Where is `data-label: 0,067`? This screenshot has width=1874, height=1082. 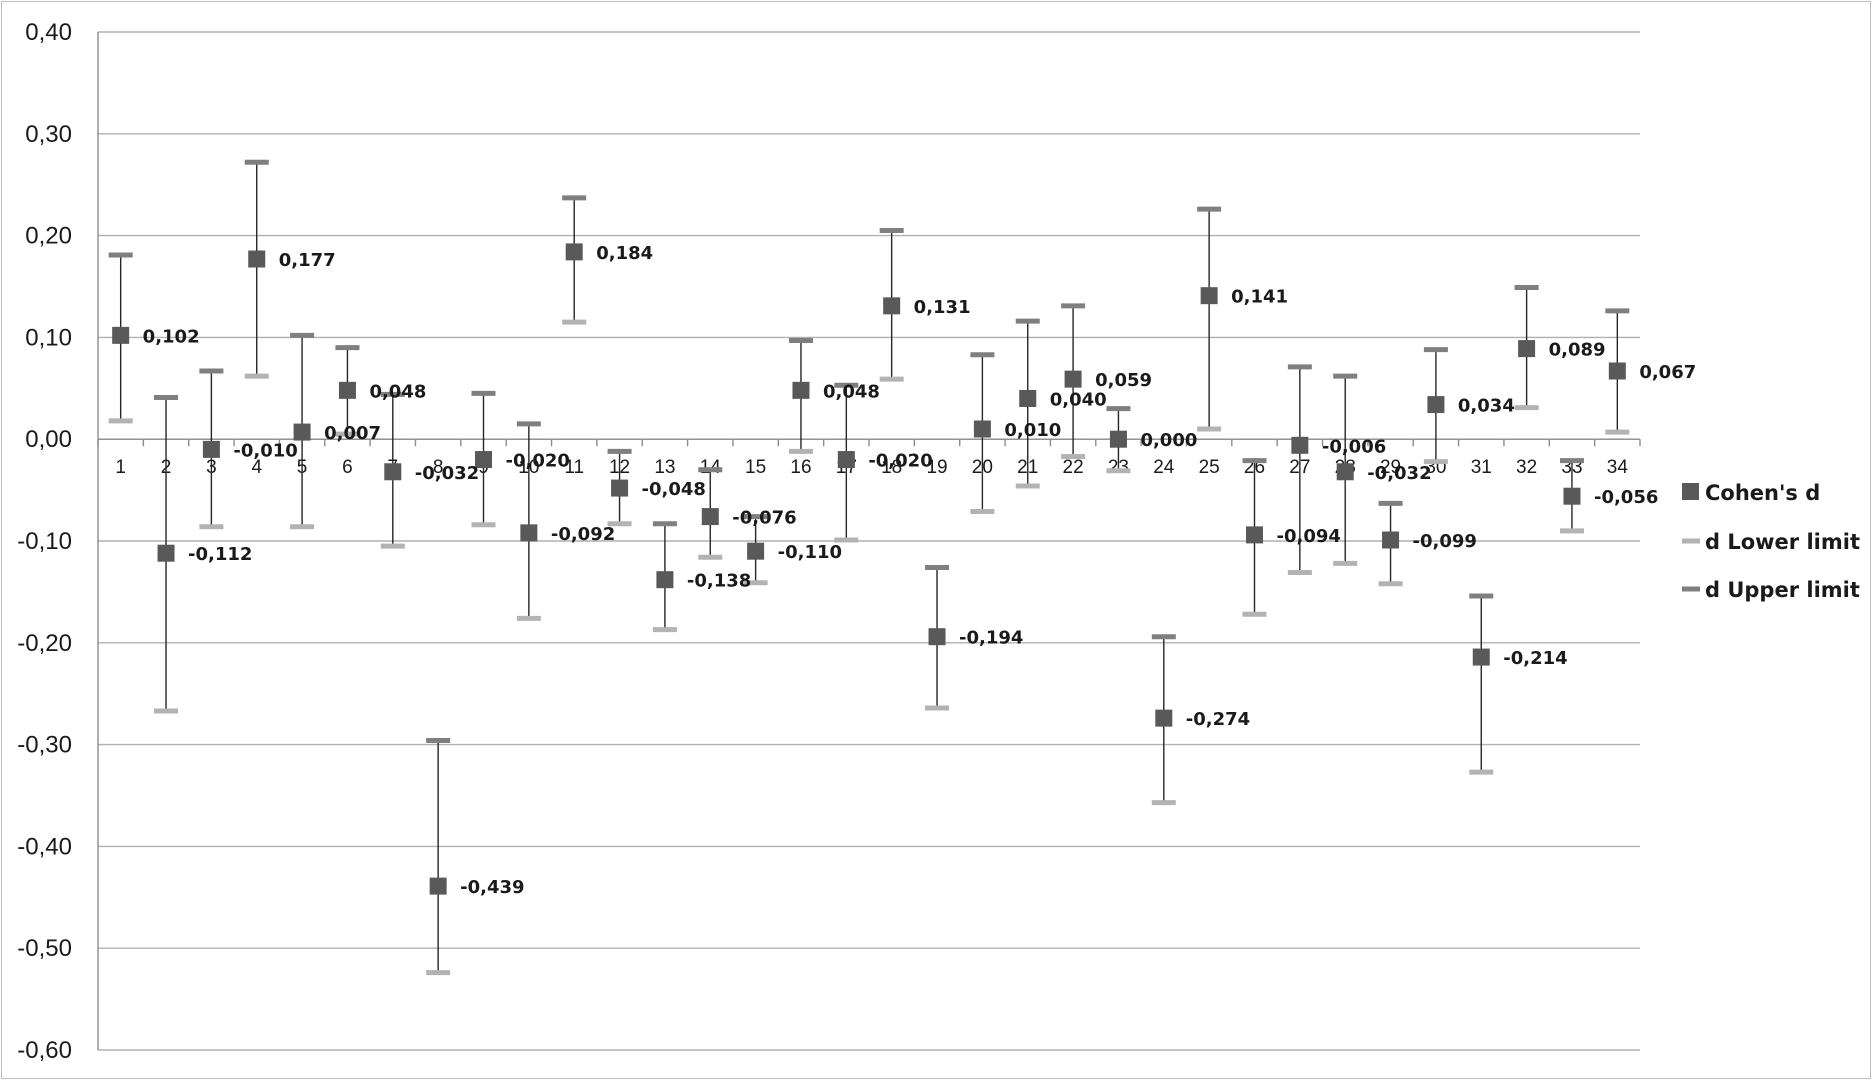
data-label: 0,067 is located at coordinates (1667, 372).